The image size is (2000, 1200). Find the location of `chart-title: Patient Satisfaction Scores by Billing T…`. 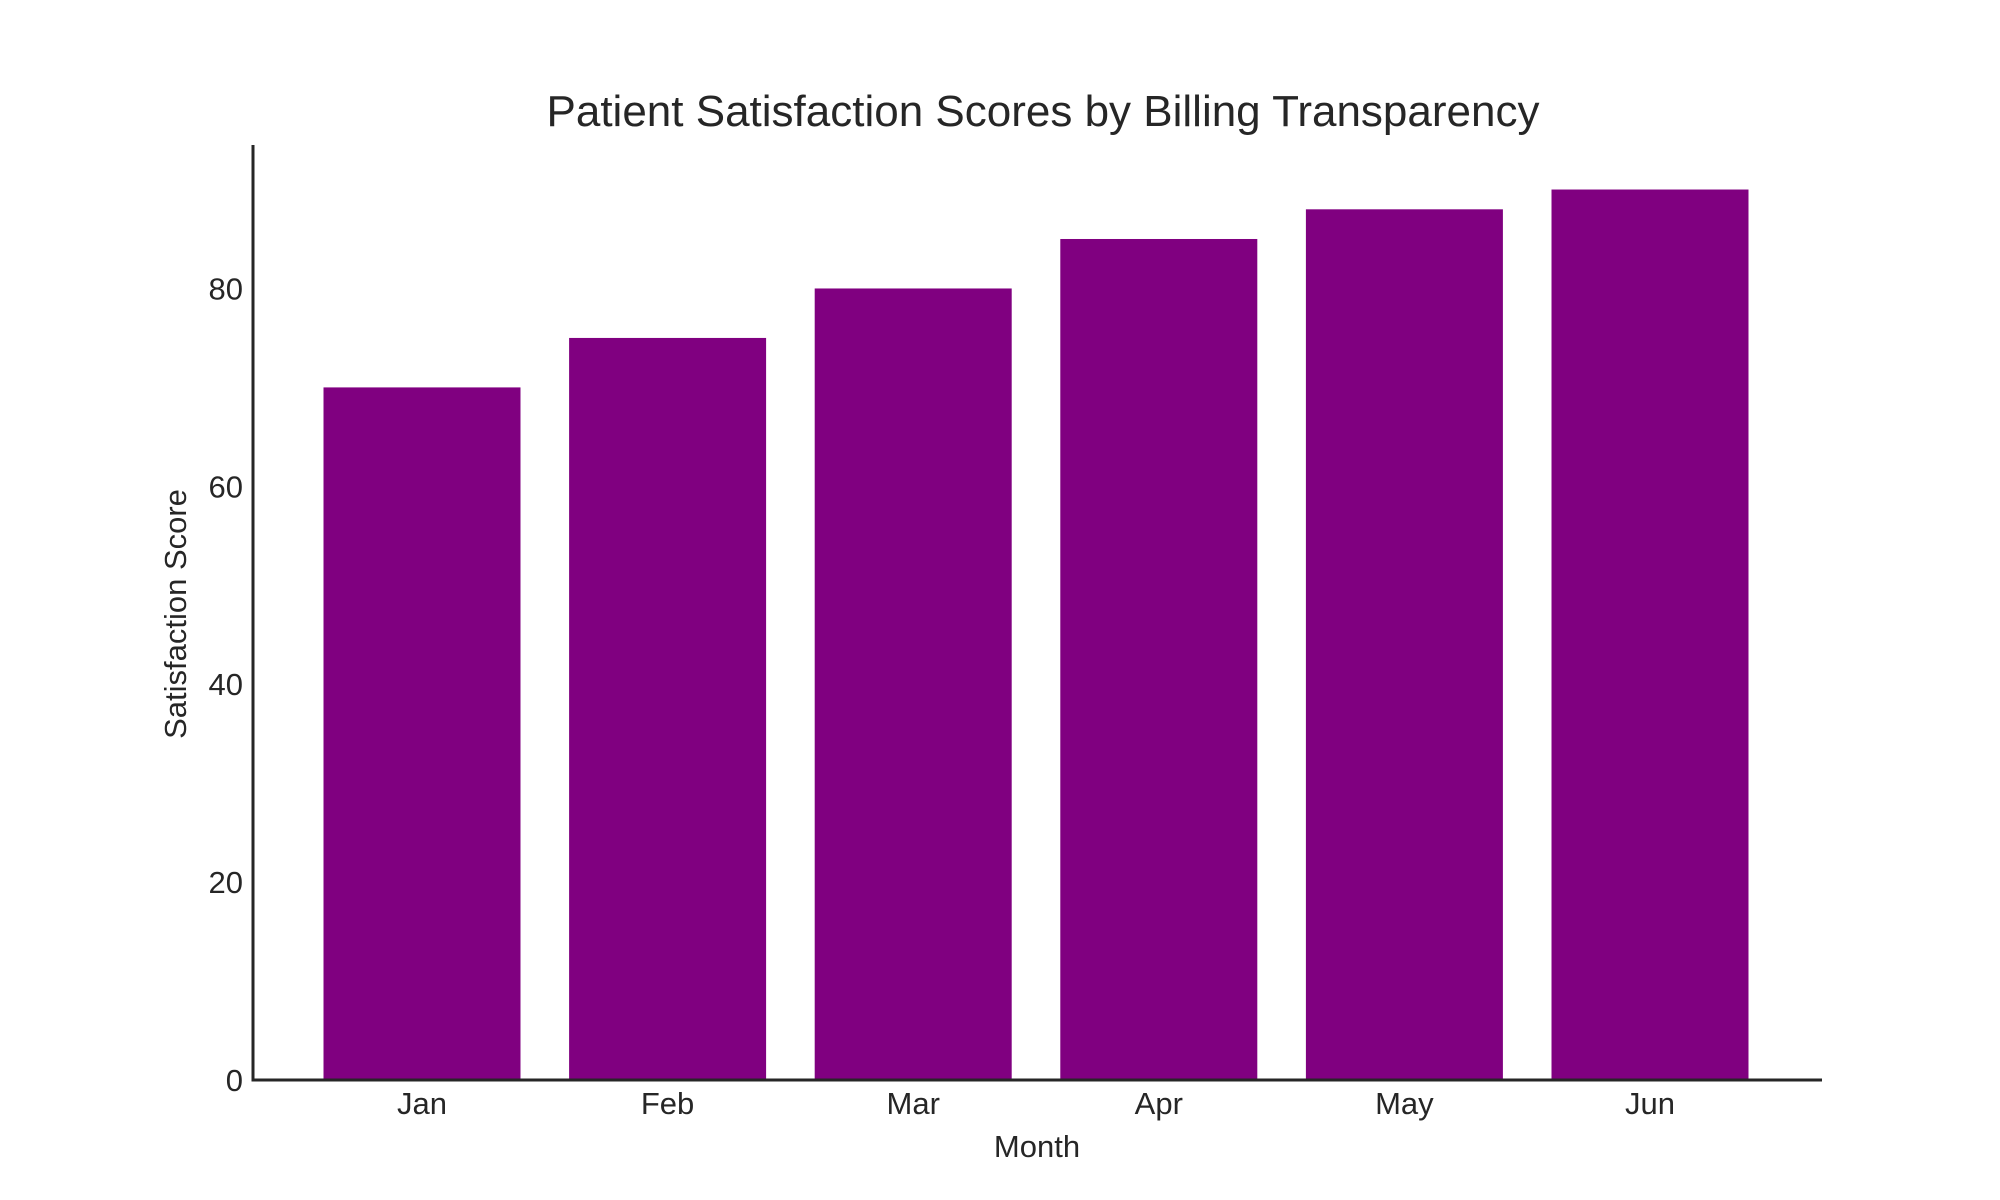

chart-title: Patient Satisfaction Scores by Billing T… is located at coordinates (1043, 111).